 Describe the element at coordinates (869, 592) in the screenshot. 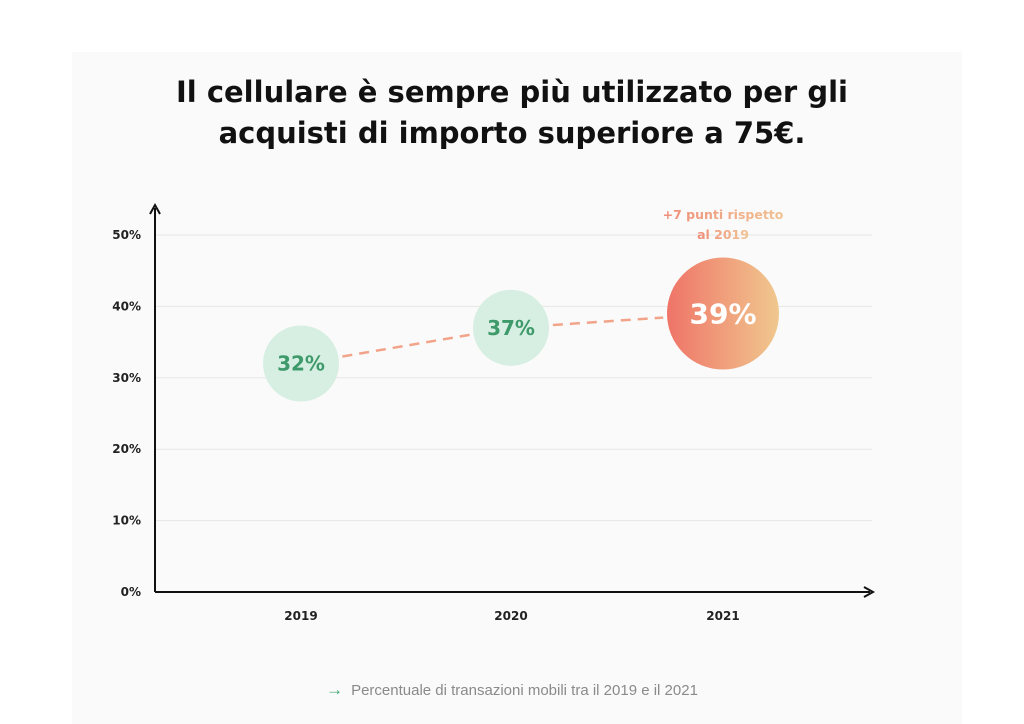

I see `x-axis-arrow-icon` at that location.